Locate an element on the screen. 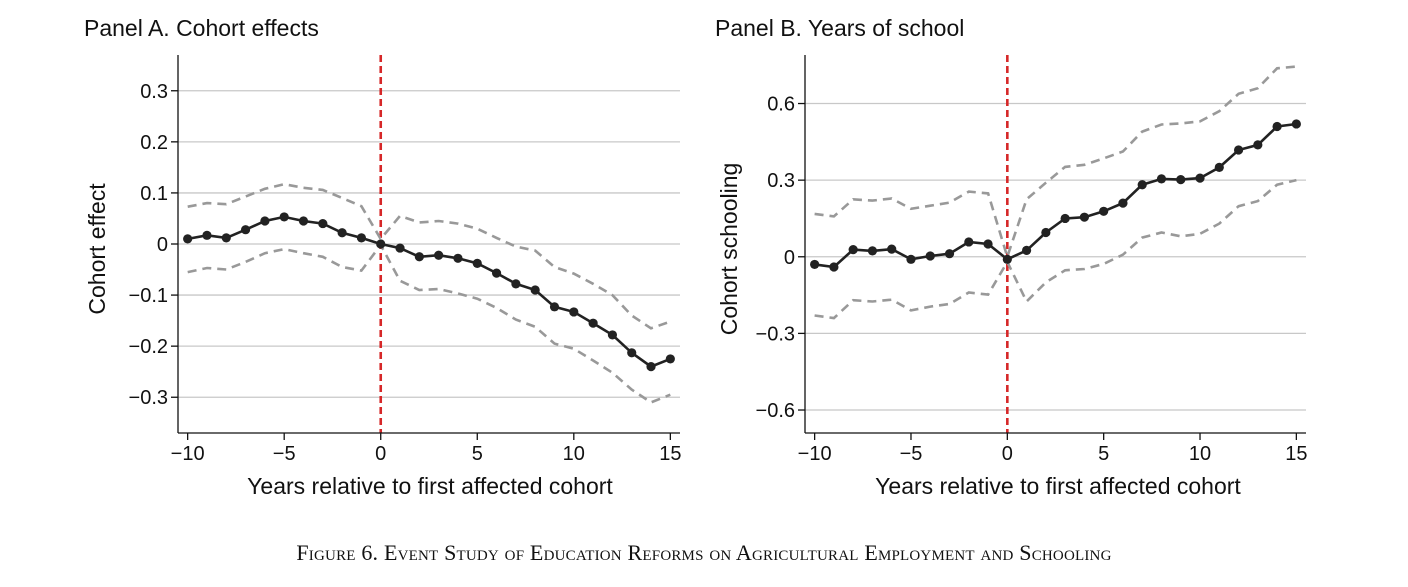  panel-a-estimate-line is located at coordinates (429, 292).